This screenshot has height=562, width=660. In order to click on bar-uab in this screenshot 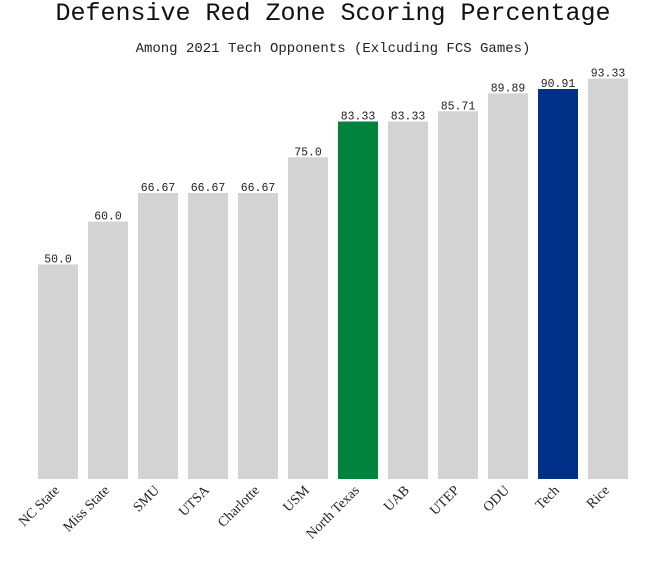, I will do `click(408, 300)`.